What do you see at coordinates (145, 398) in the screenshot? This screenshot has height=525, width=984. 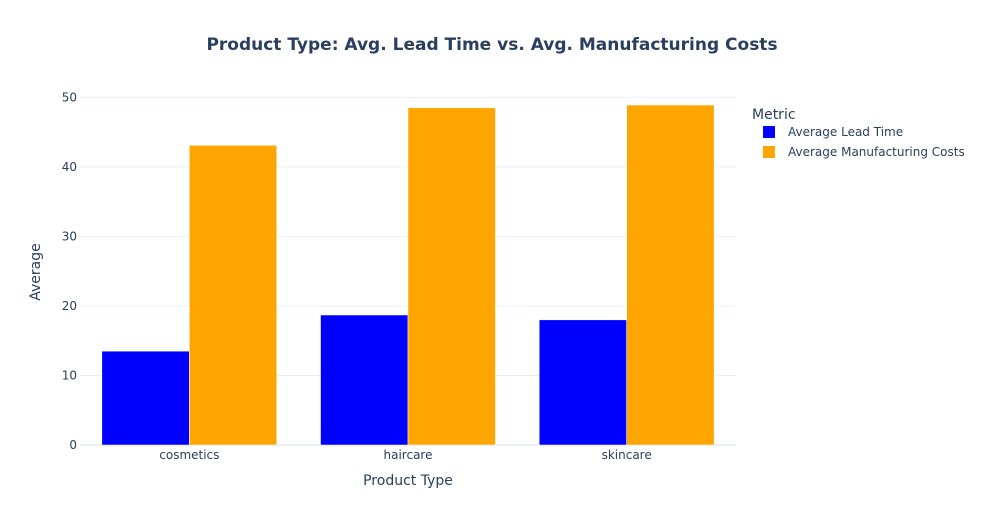 I see `bar-cosmetics-lead-time` at bounding box center [145, 398].